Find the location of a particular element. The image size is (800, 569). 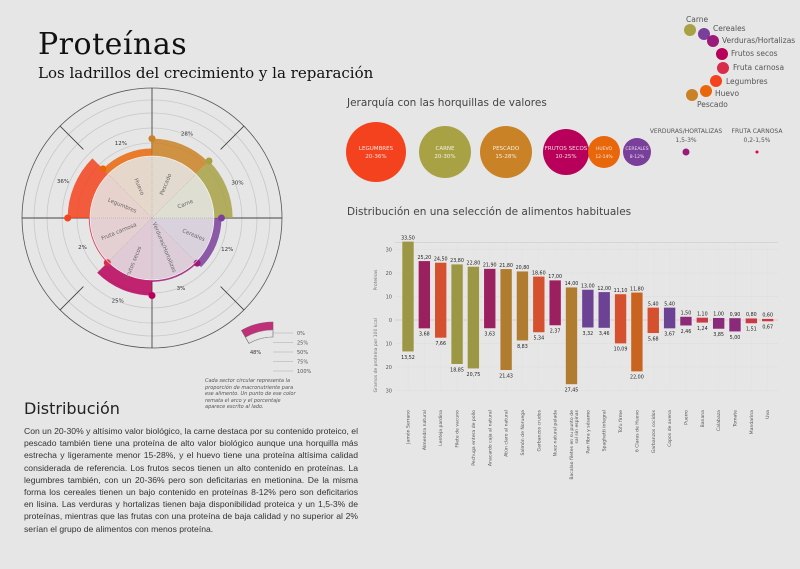

category-label: Pechuga entera de pollo is located at coordinates (474, 438).